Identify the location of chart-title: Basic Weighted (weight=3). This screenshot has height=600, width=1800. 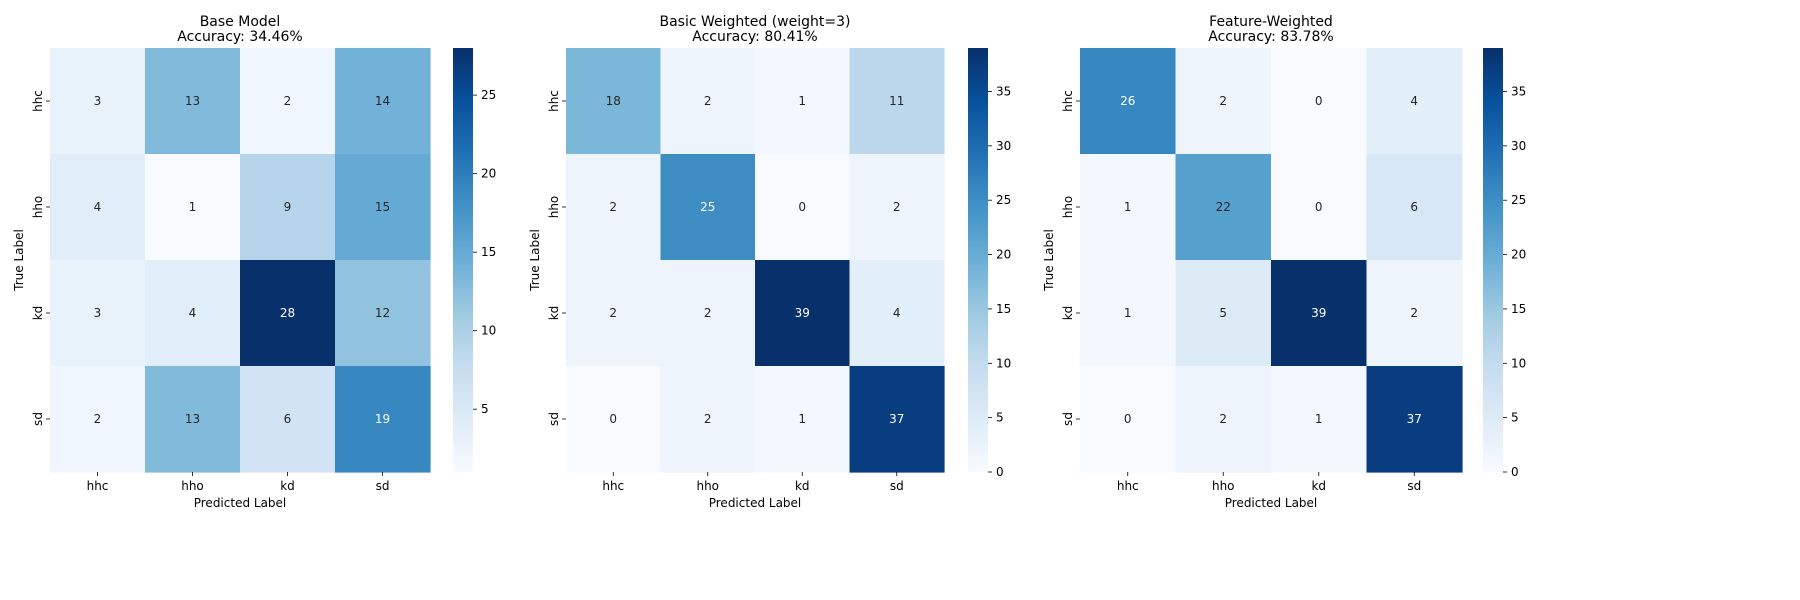
(754, 22).